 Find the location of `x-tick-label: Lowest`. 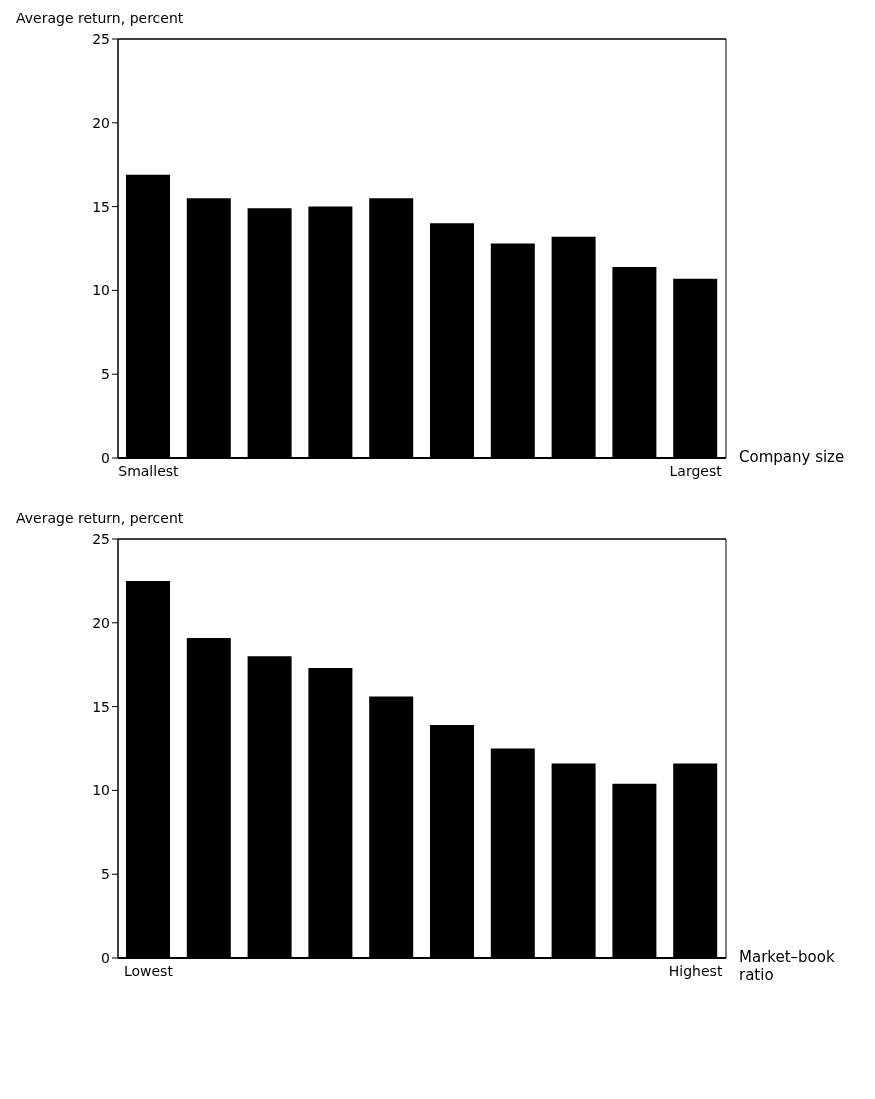

x-tick-label: Lowest is located at coordinates (148, 970).